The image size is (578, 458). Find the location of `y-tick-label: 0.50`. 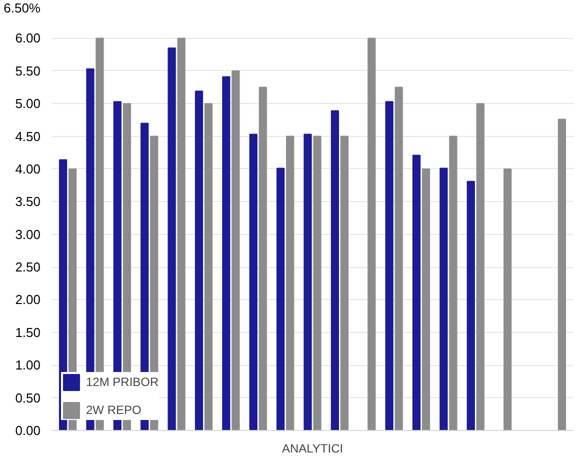

y-tick-label: 0.50 is located at coordinates (28, 398).